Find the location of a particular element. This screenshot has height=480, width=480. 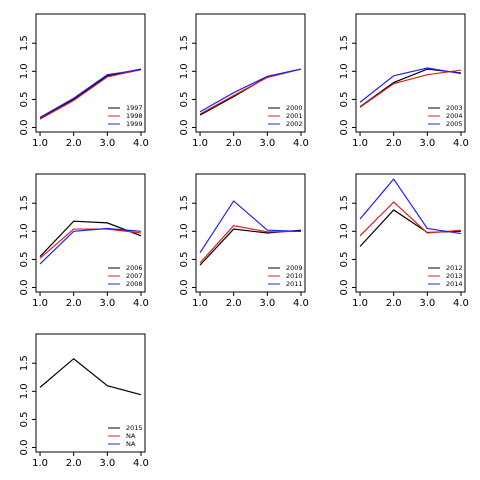

legend-label: 2009 is located at coordinates (294, 268).